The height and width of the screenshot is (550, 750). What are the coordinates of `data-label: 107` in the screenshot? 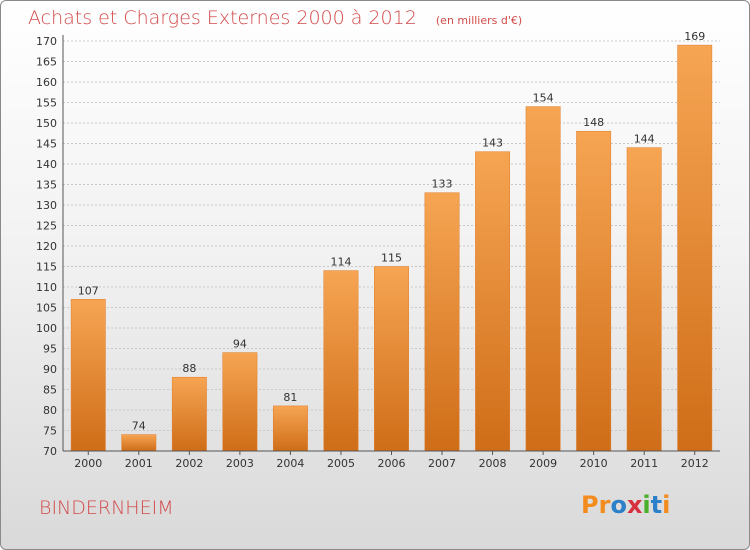 It's located at (88, 290).